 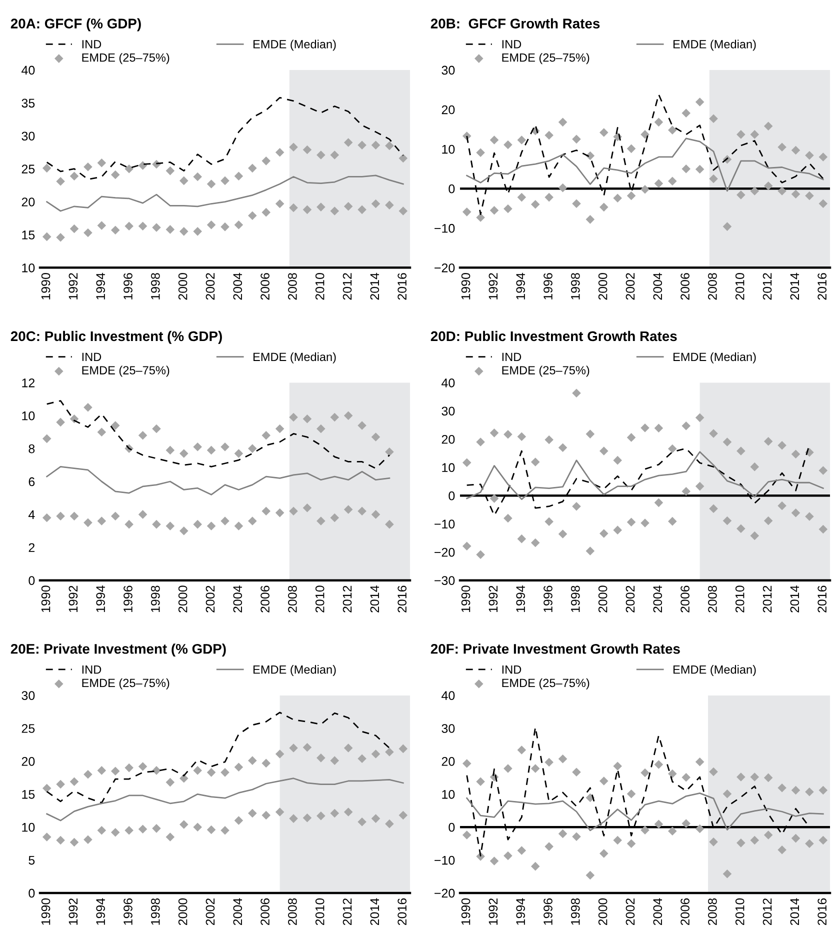 What do you see at coordinates (28, 383) in the screenshot?
I see `y-tick-label: 12` at bounding box center [28, 383].